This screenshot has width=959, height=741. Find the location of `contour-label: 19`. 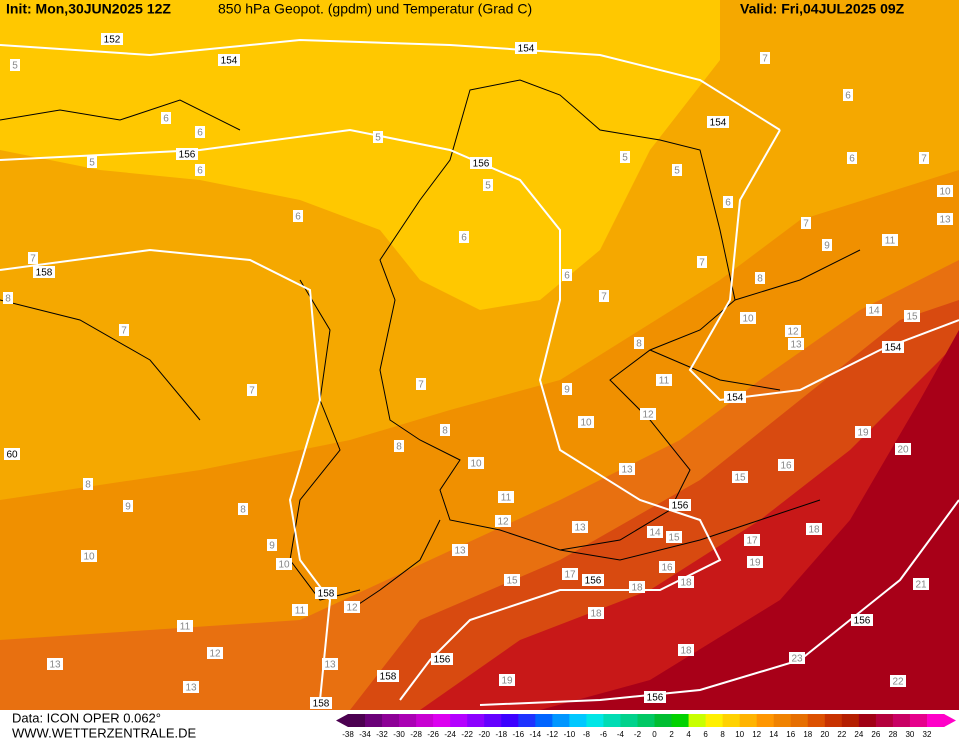

contour-label: 19 is located at coordinates (755, 563).